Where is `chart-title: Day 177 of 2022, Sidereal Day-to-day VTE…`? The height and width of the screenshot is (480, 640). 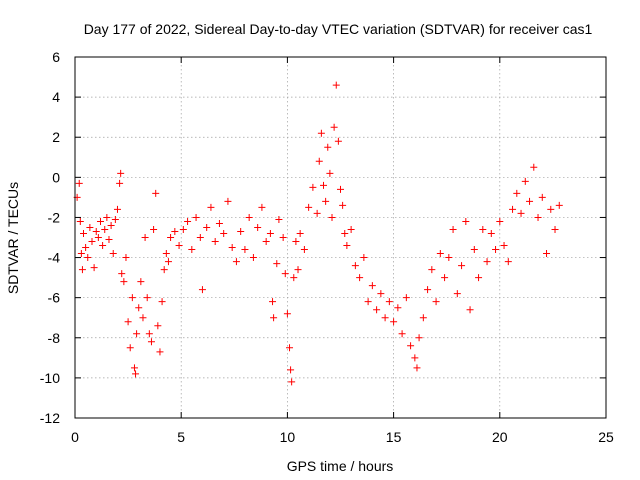 chart-title: Day 177 of 2022, Sidereal Day-to-day VTE… is located at coordinates (338, 29).